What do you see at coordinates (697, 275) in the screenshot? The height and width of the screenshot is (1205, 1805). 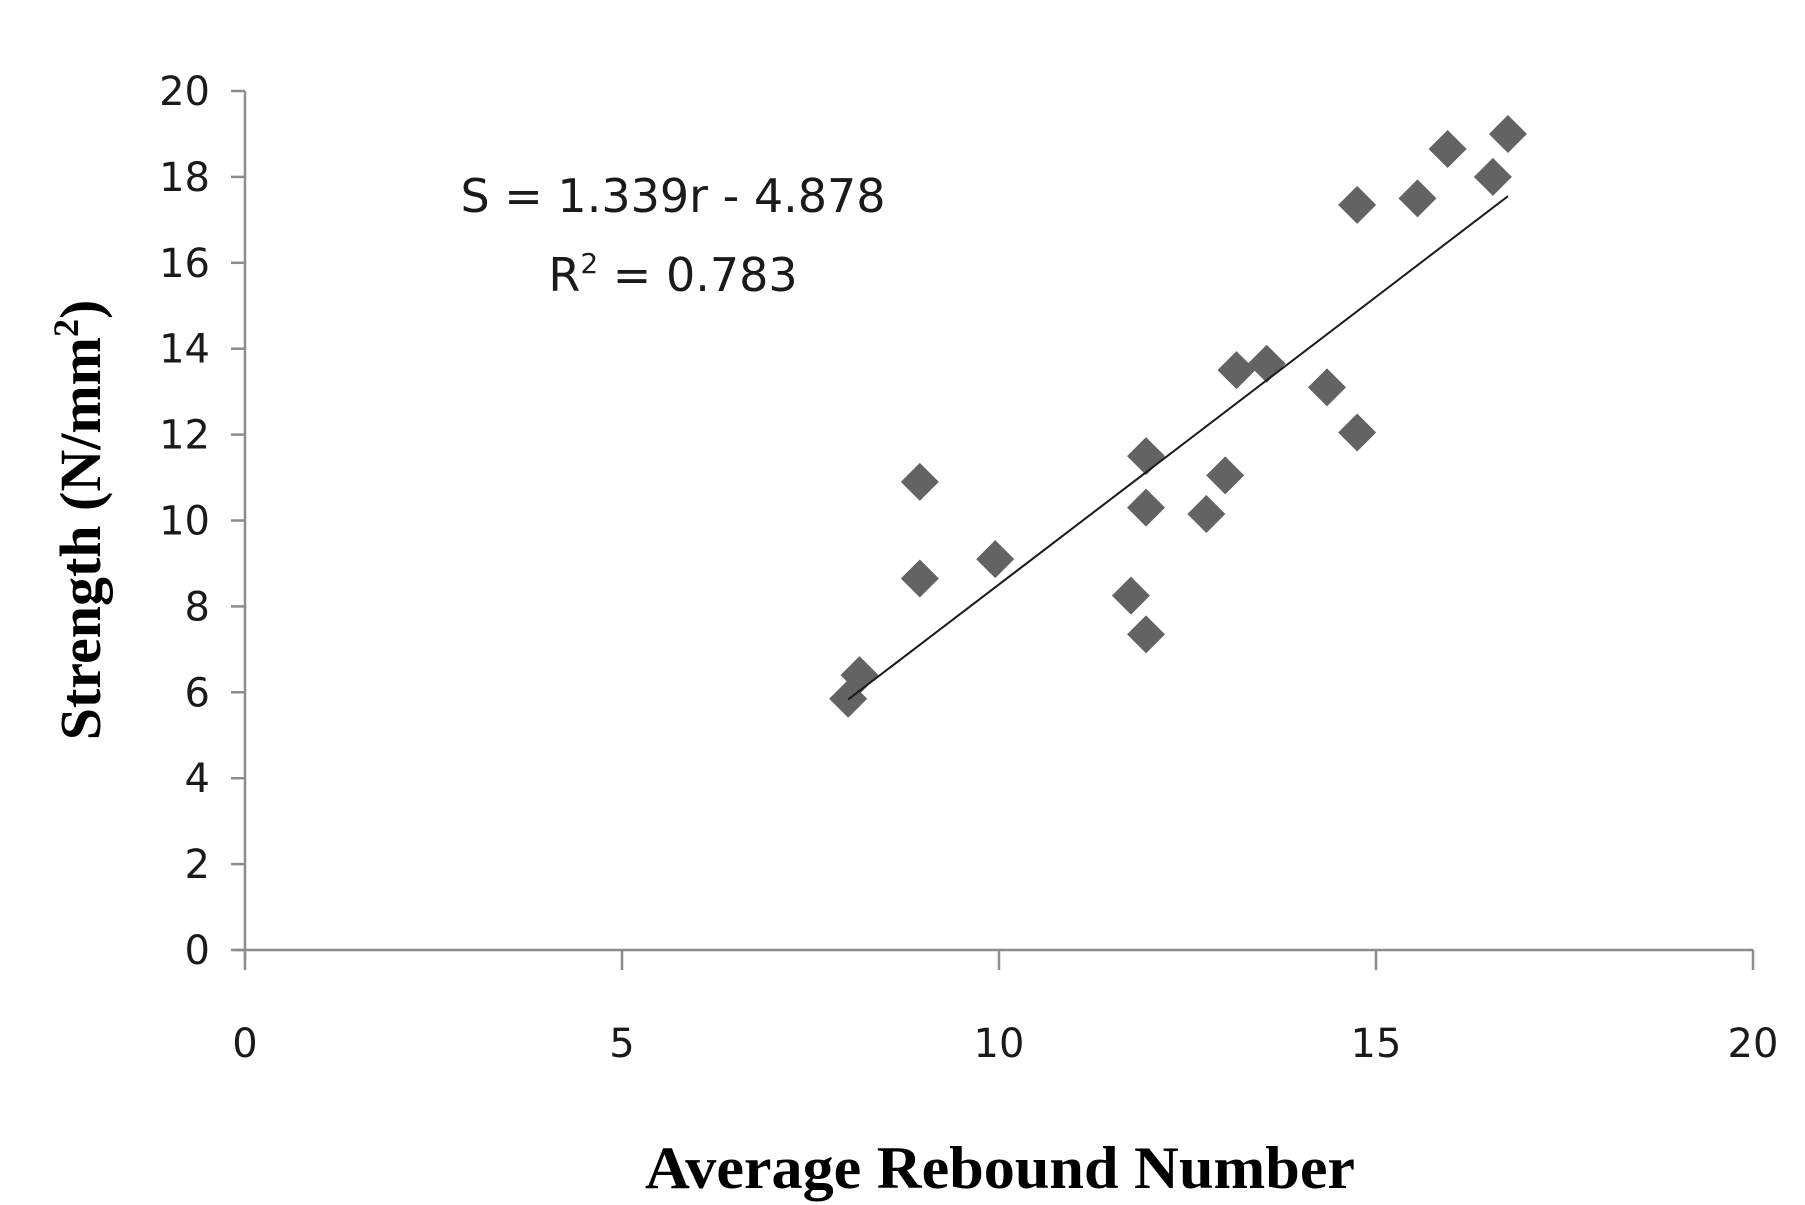 I see `r2-value: = 0.783` at bounding box center [697, 275].